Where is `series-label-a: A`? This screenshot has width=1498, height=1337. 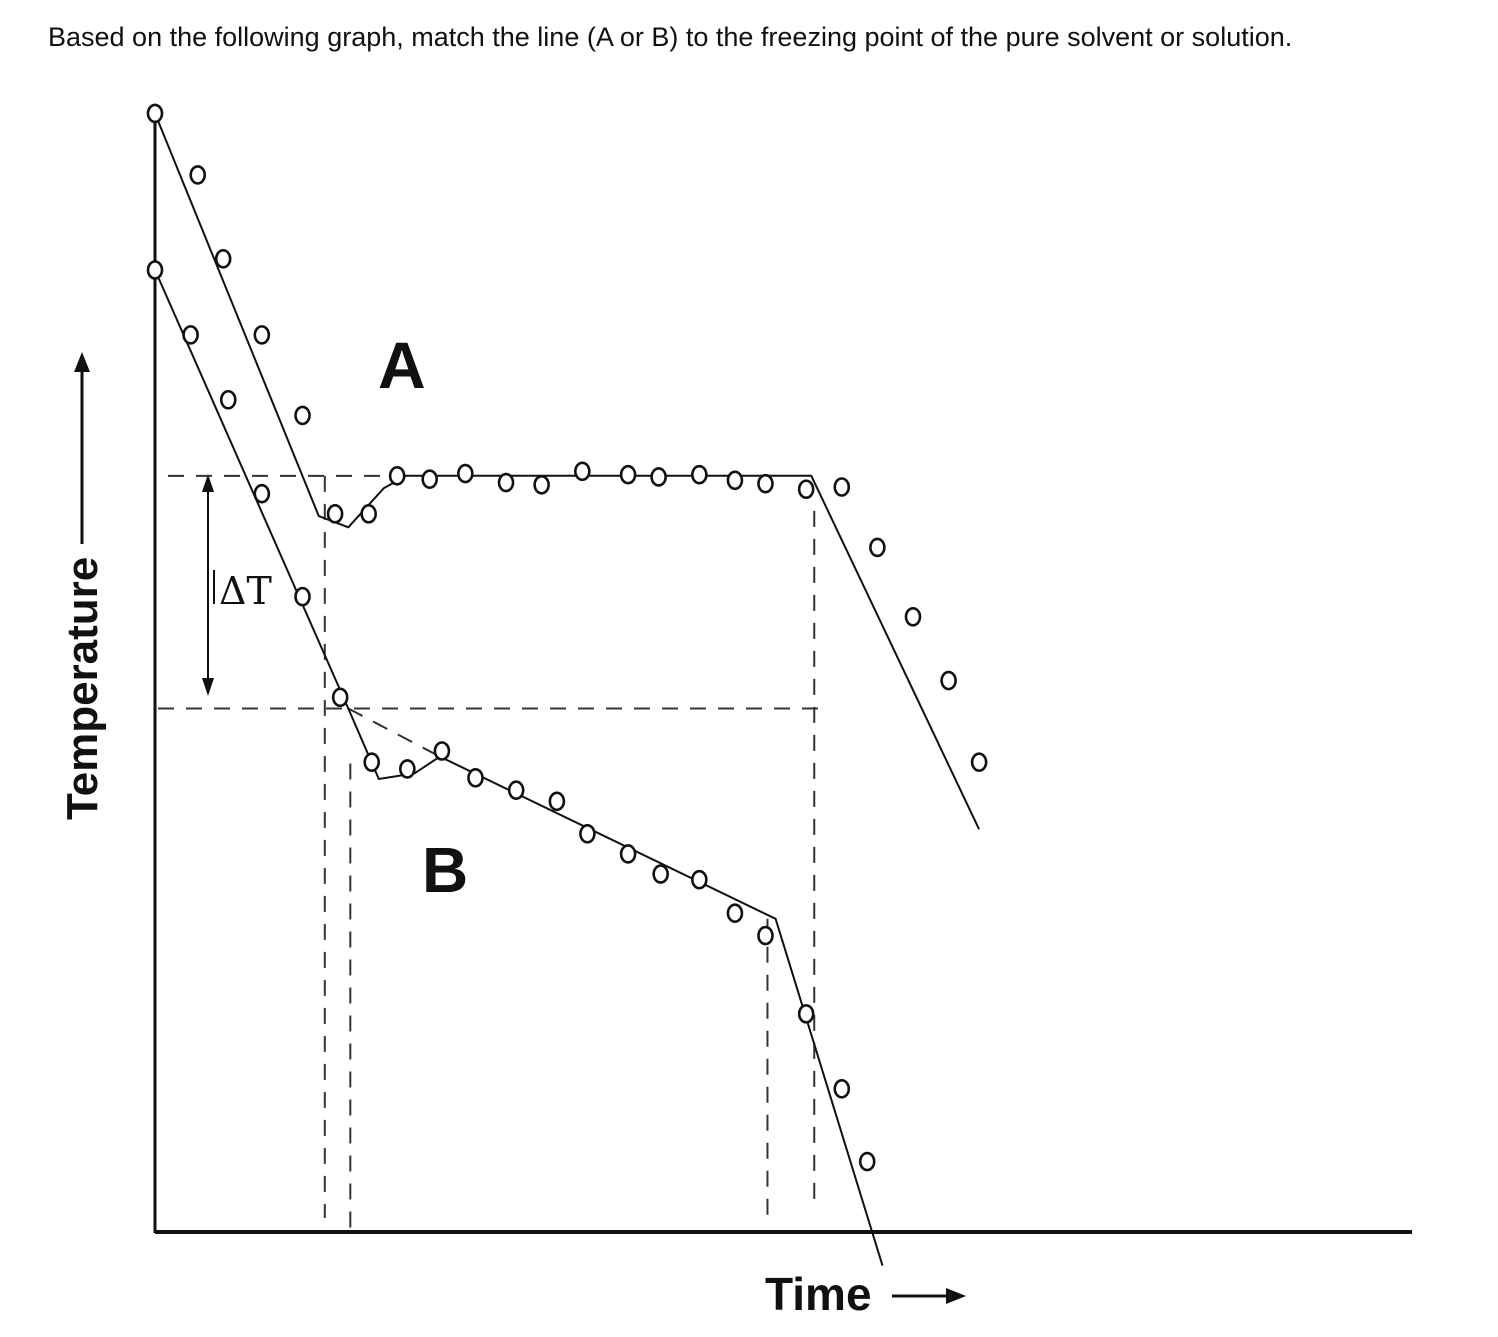
series-label-a: A is located at coordinates (402, 365).